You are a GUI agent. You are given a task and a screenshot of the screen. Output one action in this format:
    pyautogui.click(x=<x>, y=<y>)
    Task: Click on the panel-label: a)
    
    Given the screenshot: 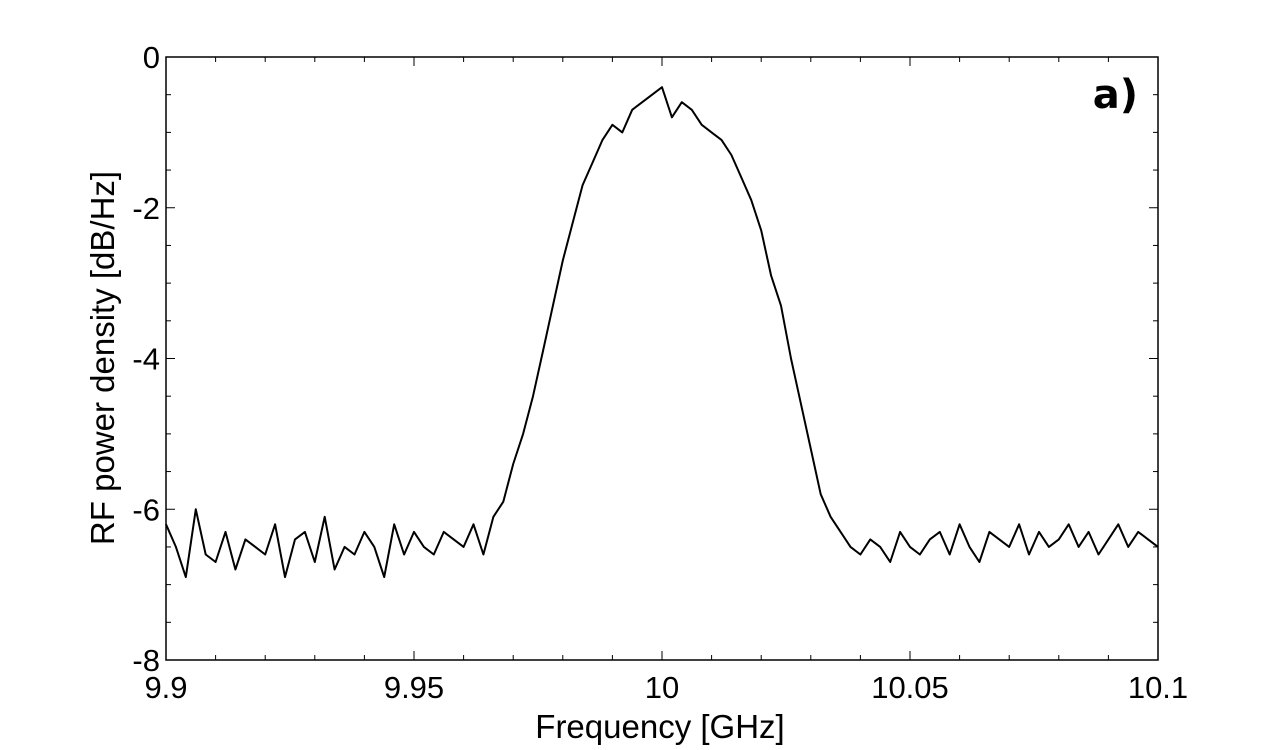 What is the action you would take?
    pyautogui.click(x=1115, y=95)
    